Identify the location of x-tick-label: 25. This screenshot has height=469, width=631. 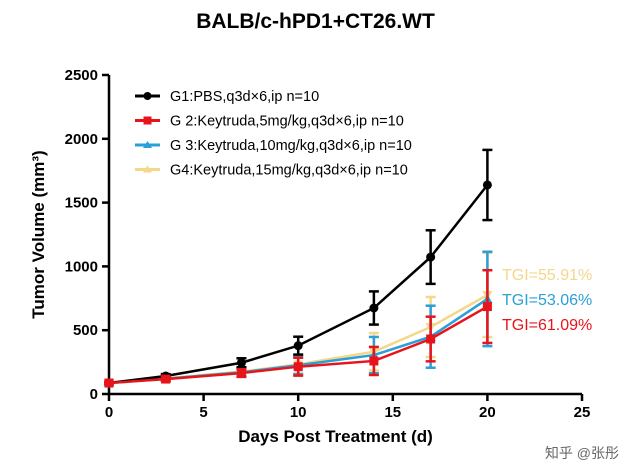
(582, 412).